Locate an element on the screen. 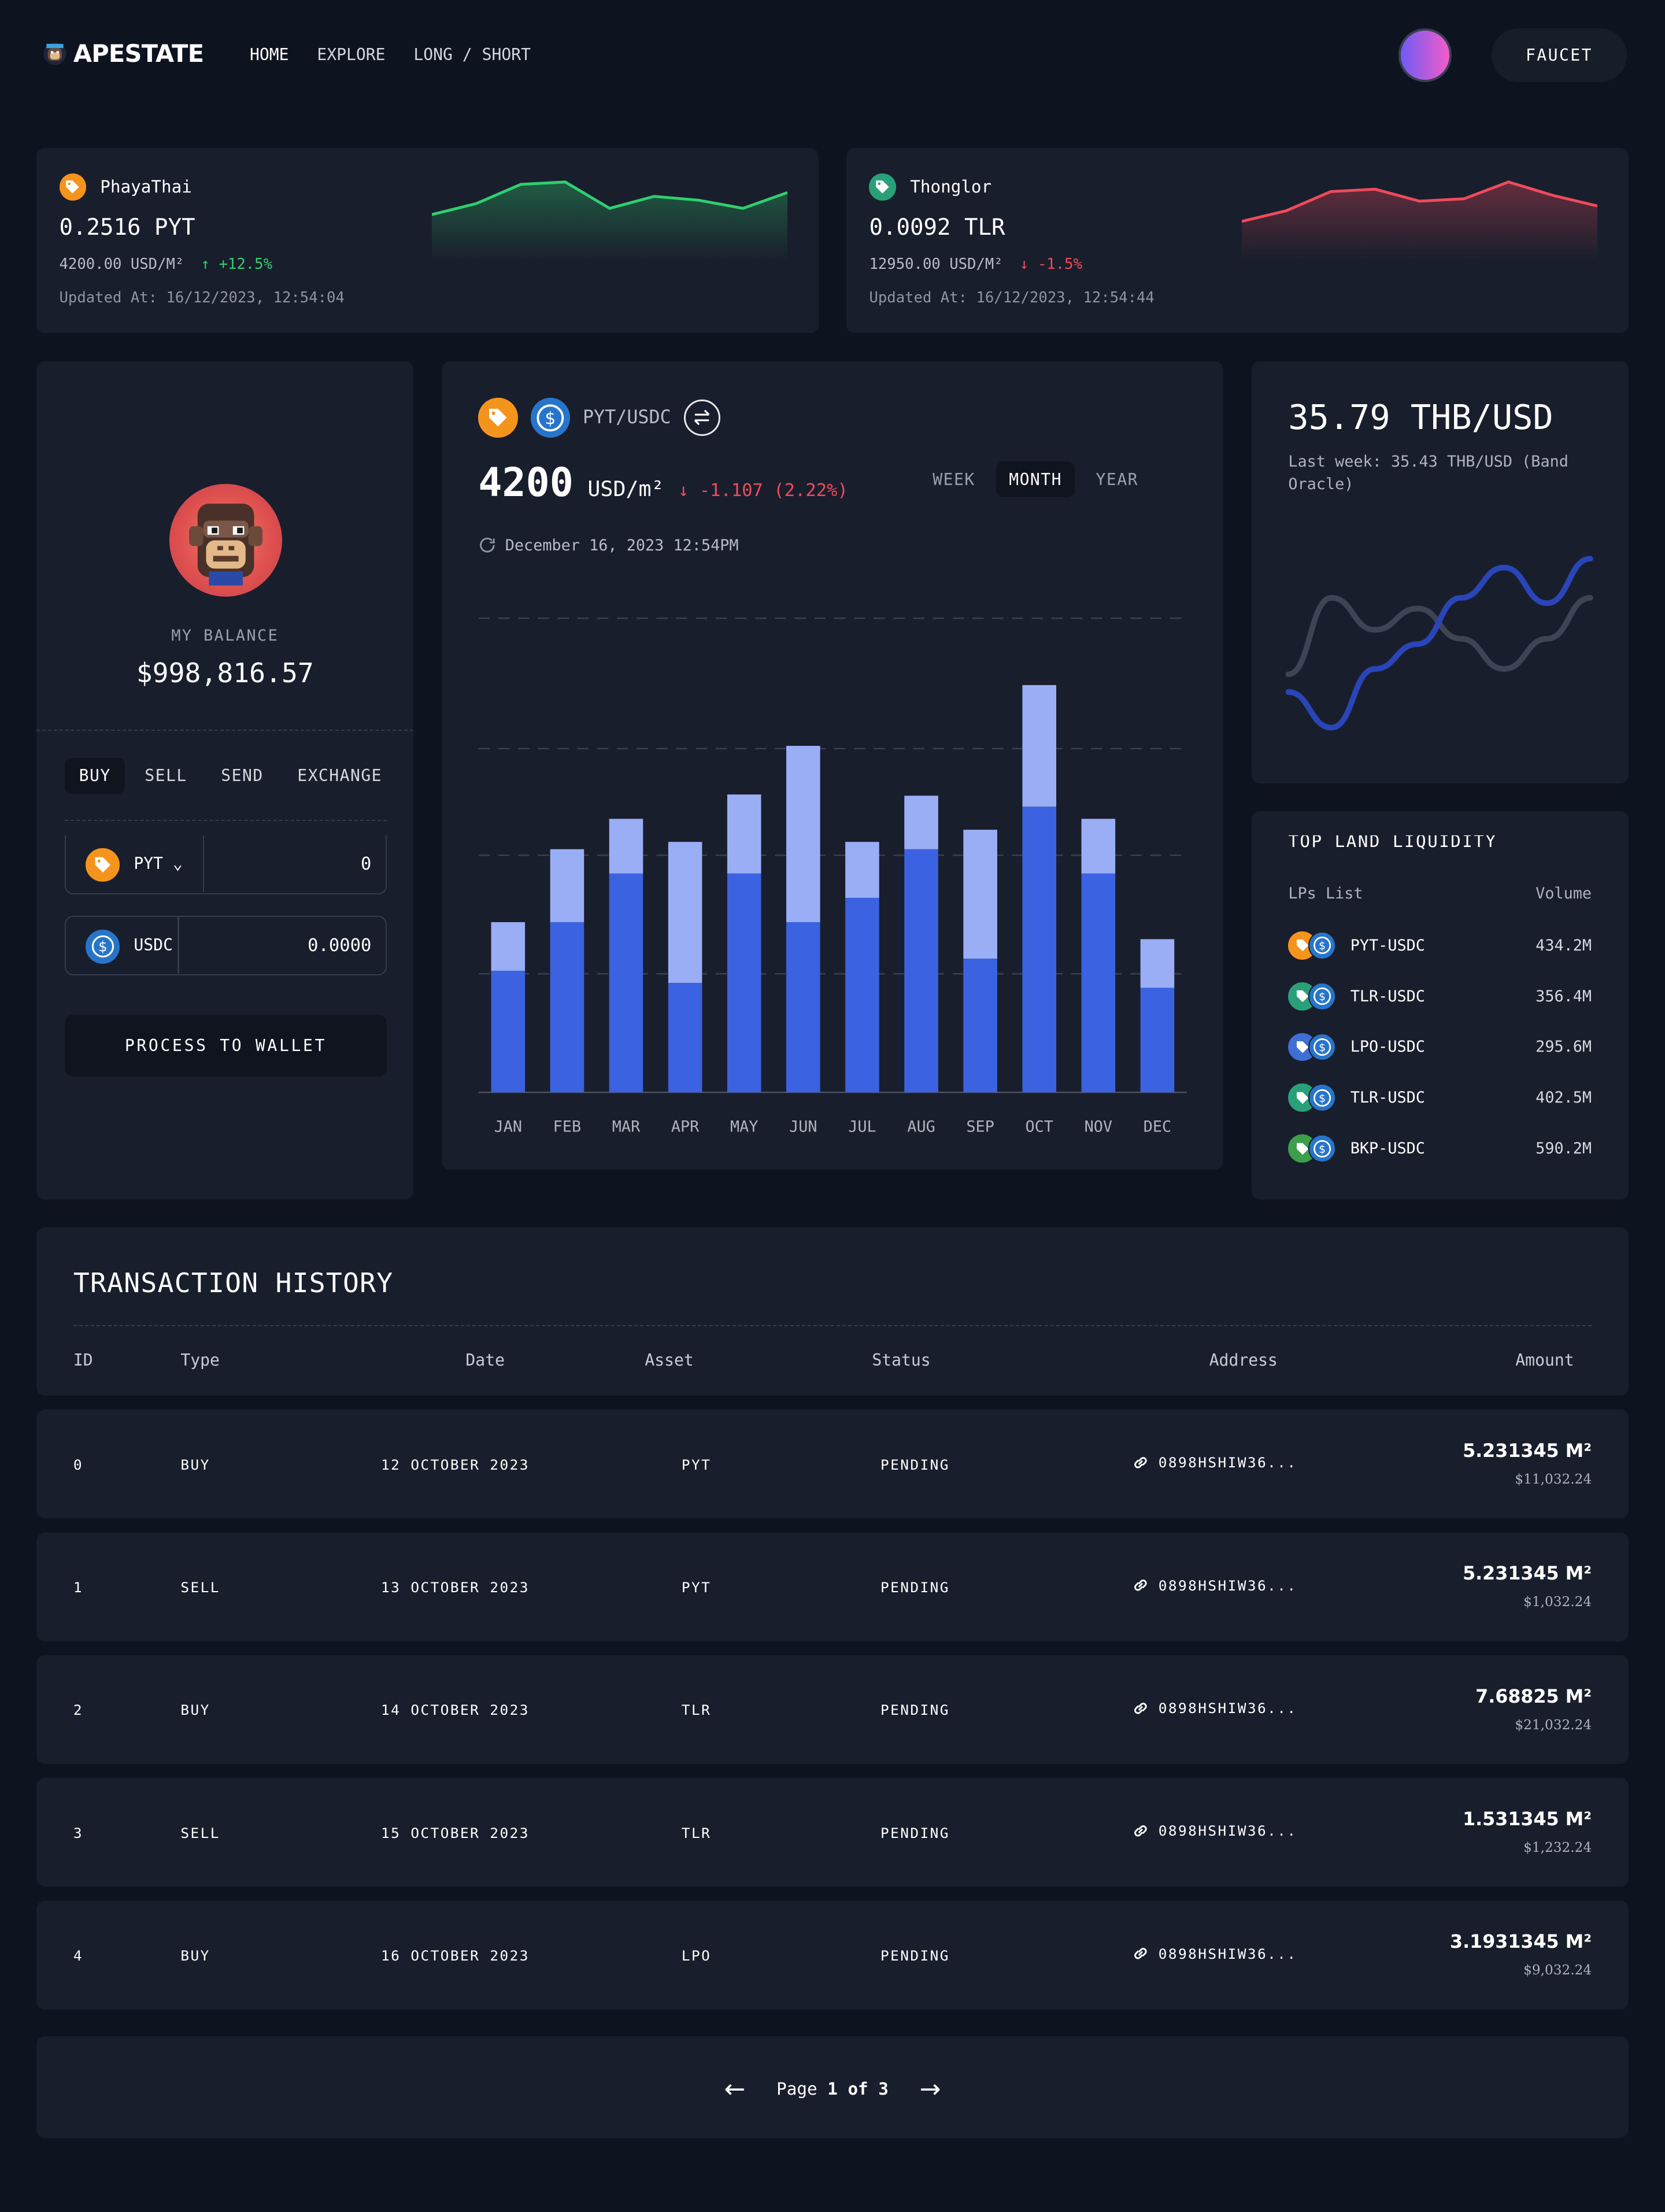 The height and width of the screenshot is (2212, 1665). tx-asset: PYT is located at coordinates (697, 1464).